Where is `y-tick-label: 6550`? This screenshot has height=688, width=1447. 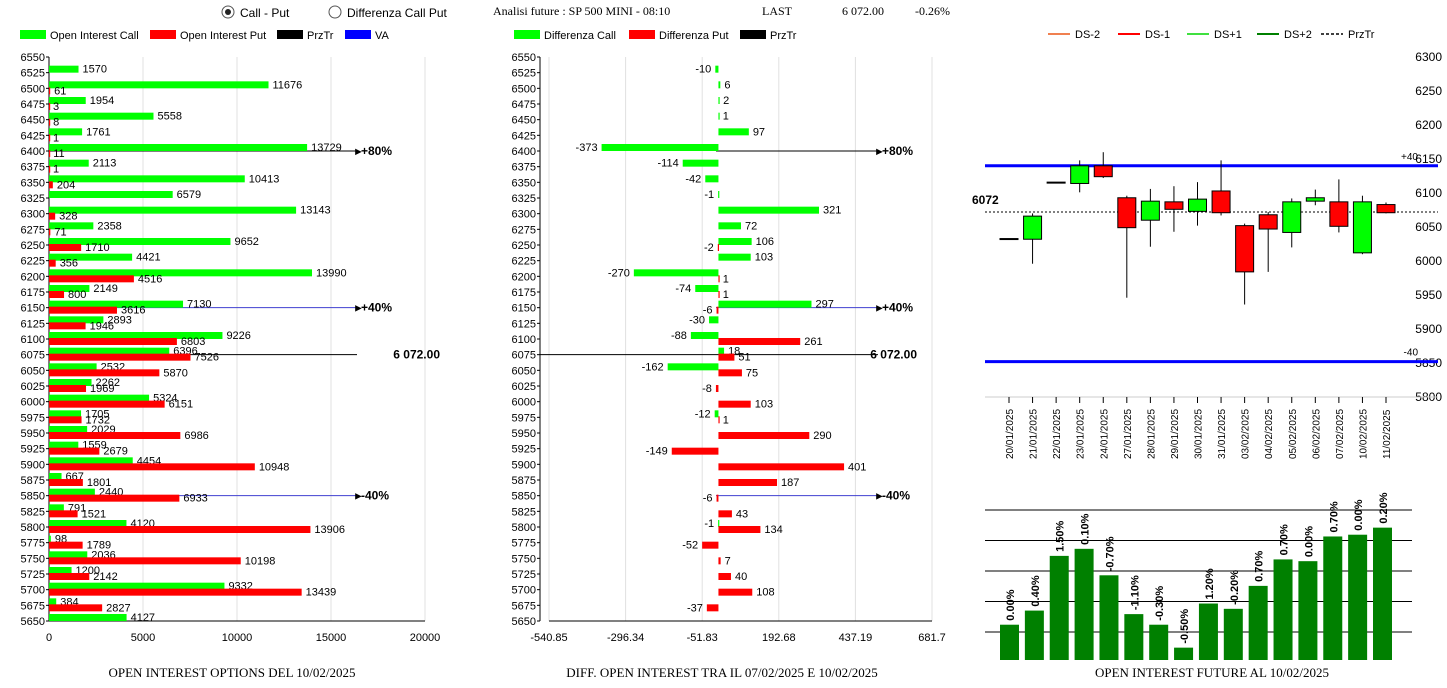 y-tick-label: 6550 is located at coordinates (33, 58).